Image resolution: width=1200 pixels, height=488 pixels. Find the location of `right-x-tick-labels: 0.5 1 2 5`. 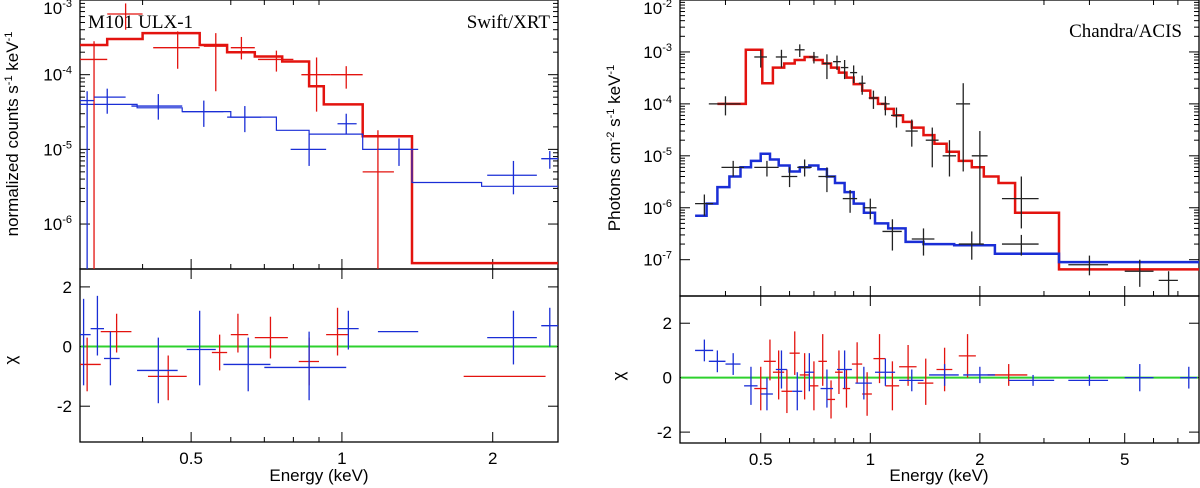

right-x-tick-labels: 0.5 1 2 5 is located at coordinates (939, 459).